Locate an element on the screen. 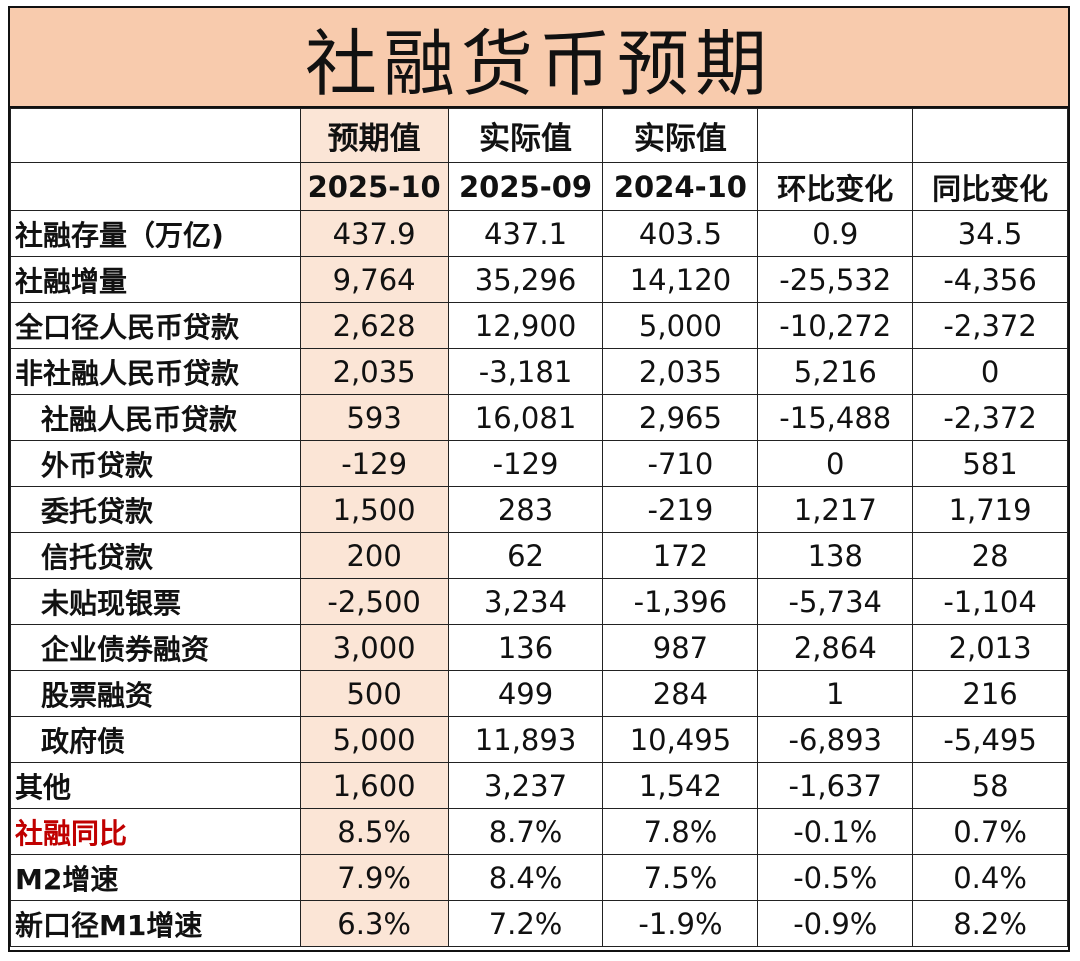 The image size is (1080, 961). value-cell: -2,500 is located at coordinates (374, 601).